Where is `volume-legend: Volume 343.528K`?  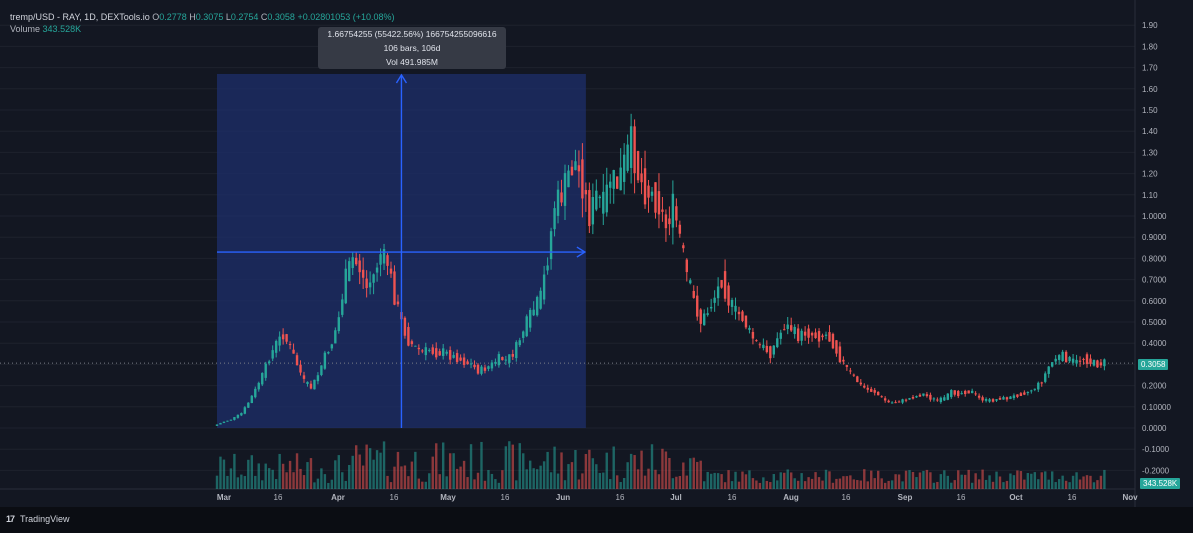
volume-legend: Volume 343.528K is located at coordinates (46, 29).